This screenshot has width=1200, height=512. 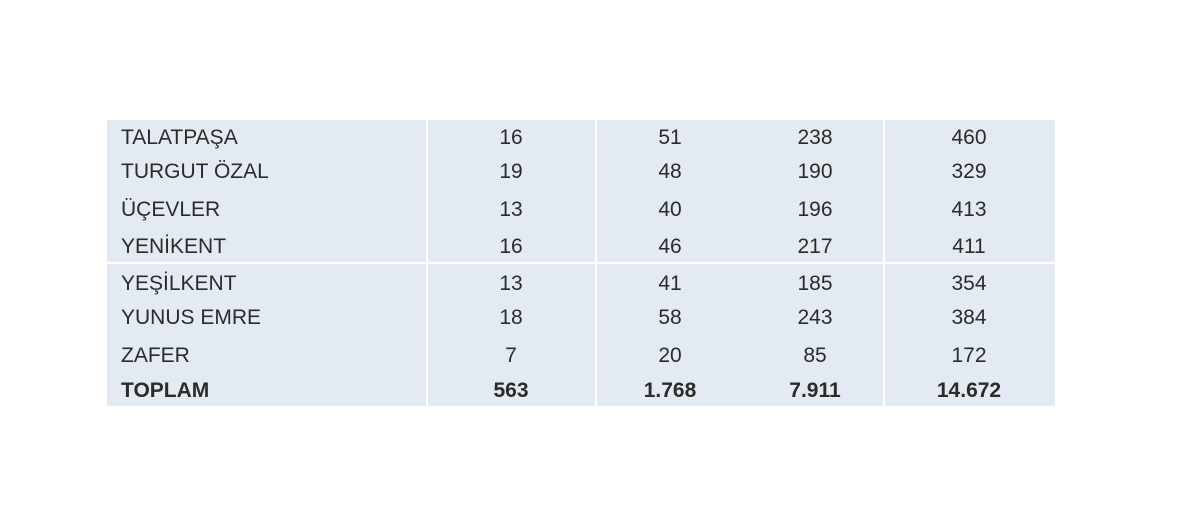 I want to click on cell-value: 14.672, so click(x=969, y=390).